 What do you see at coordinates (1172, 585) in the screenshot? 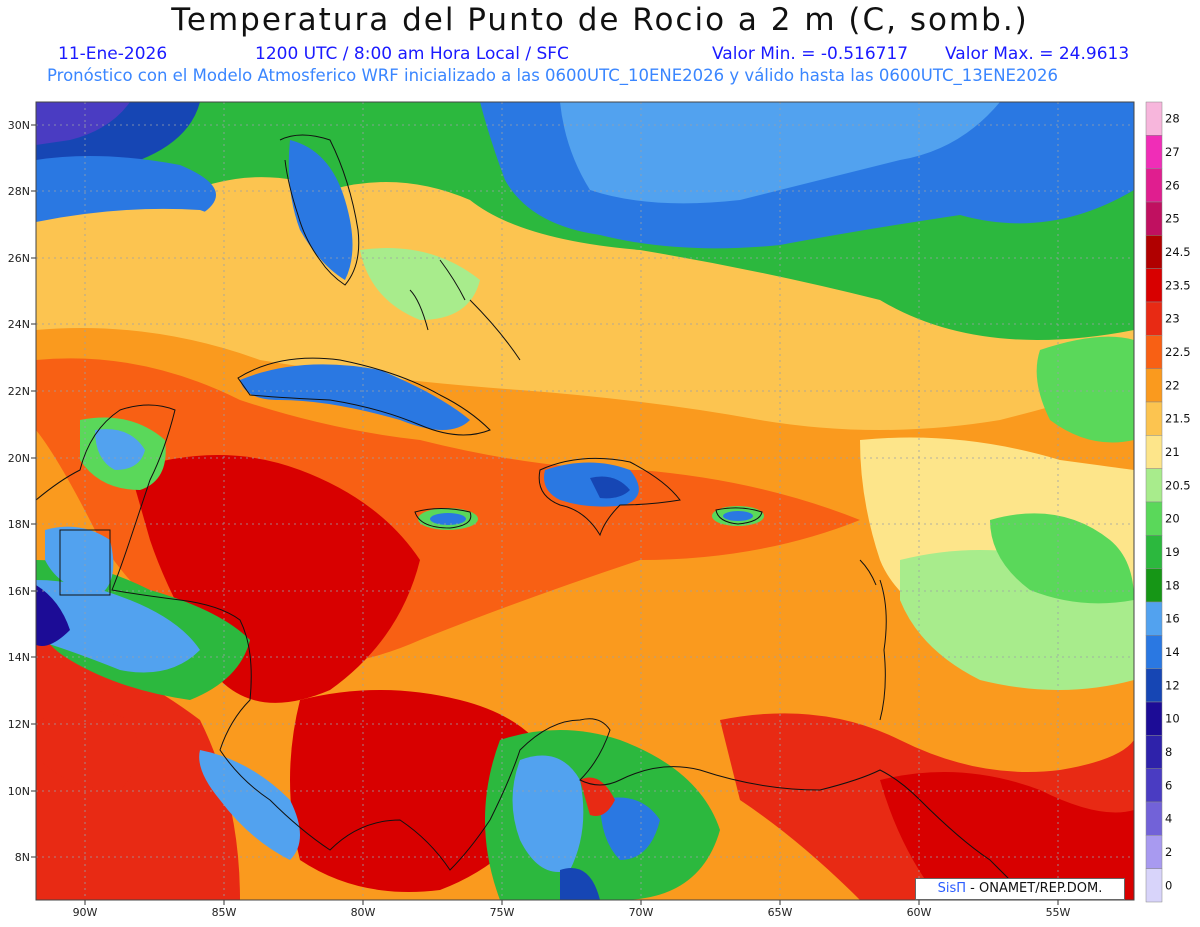
I see `legend-label: 18` at bounding box center [1172, 585].